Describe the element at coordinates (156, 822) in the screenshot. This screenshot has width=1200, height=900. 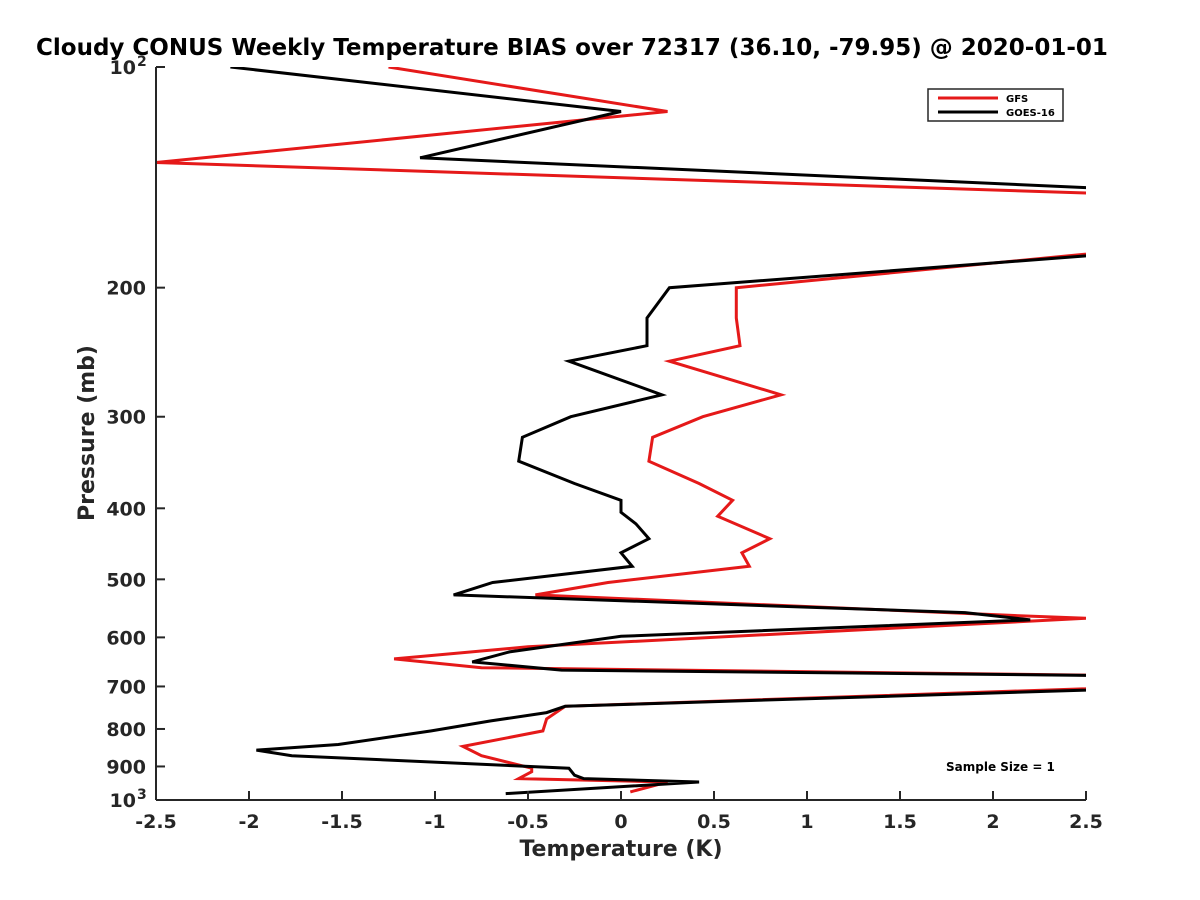
I see `x-tick-label: -2.5` at that location.